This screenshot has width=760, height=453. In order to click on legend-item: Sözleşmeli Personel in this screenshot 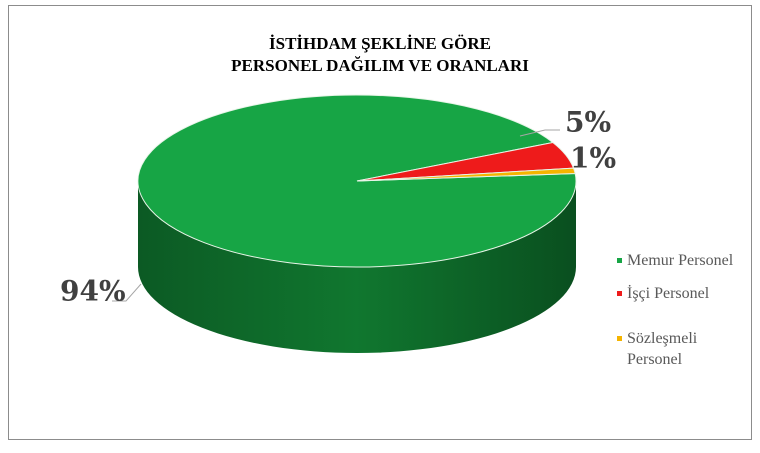, I will do `click(680, 349)`.